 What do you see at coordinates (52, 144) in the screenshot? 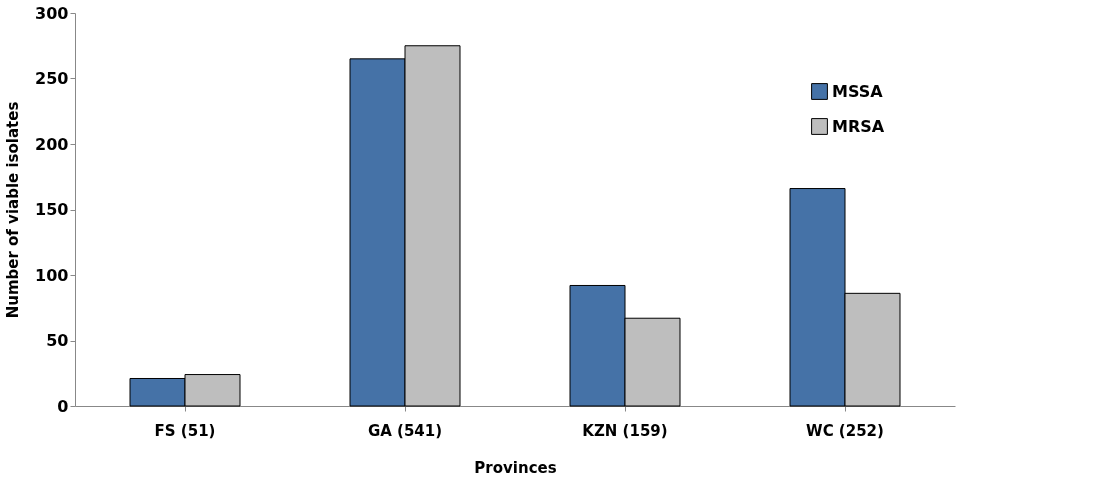
I see `y-tick-label: 200` at bounding box center [52, 144].